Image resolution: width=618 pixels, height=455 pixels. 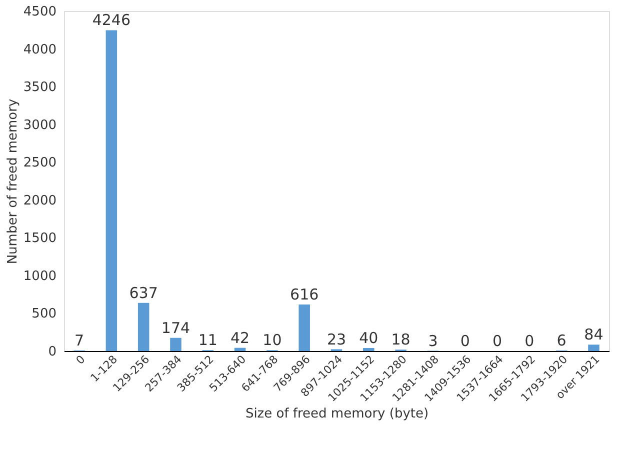 I want to click on data-label: 84, so click(x=594, y=335).